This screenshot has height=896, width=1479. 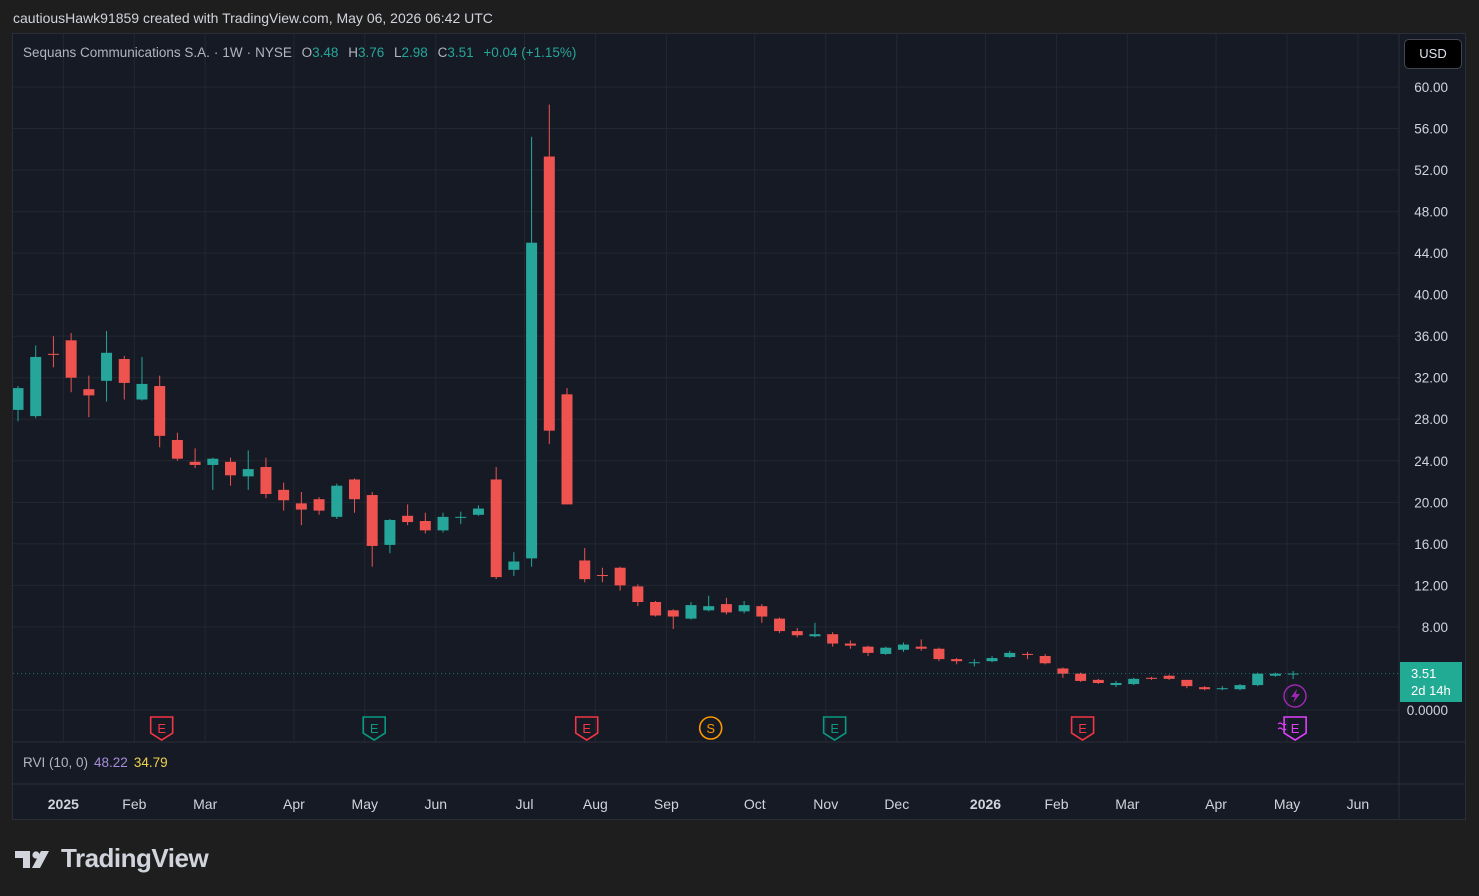 I want to click on price-tick-label: 24.00, so click(x=1431, y=461).